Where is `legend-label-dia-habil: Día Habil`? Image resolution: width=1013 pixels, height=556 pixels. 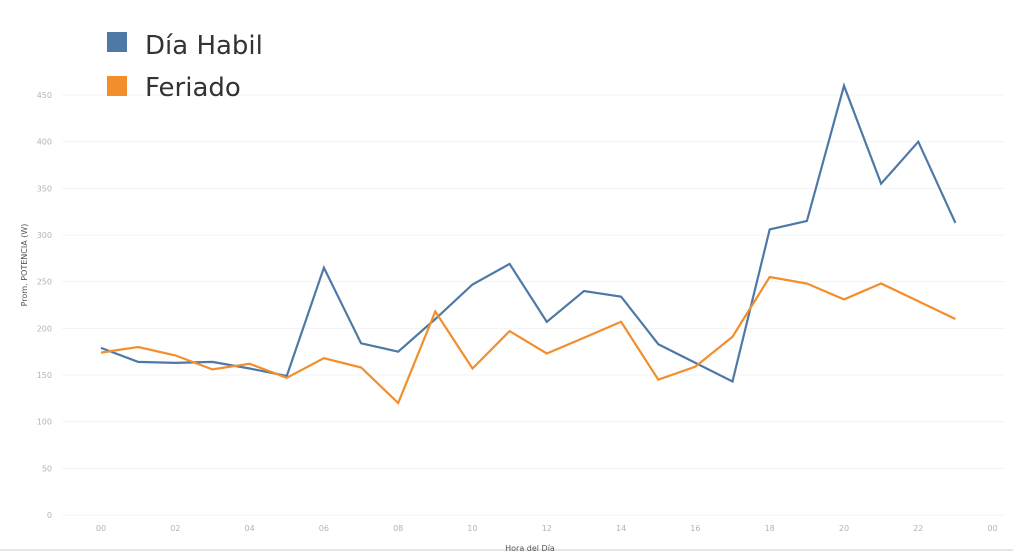 legend-label-dia-habil: Día Habil is located at coordinates (204, 46).